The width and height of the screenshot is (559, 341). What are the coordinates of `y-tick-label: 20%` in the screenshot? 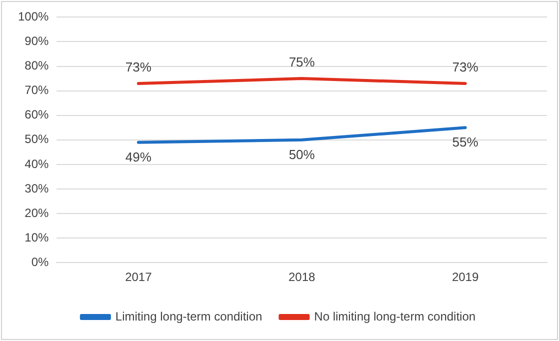 It's located at (37, 213).